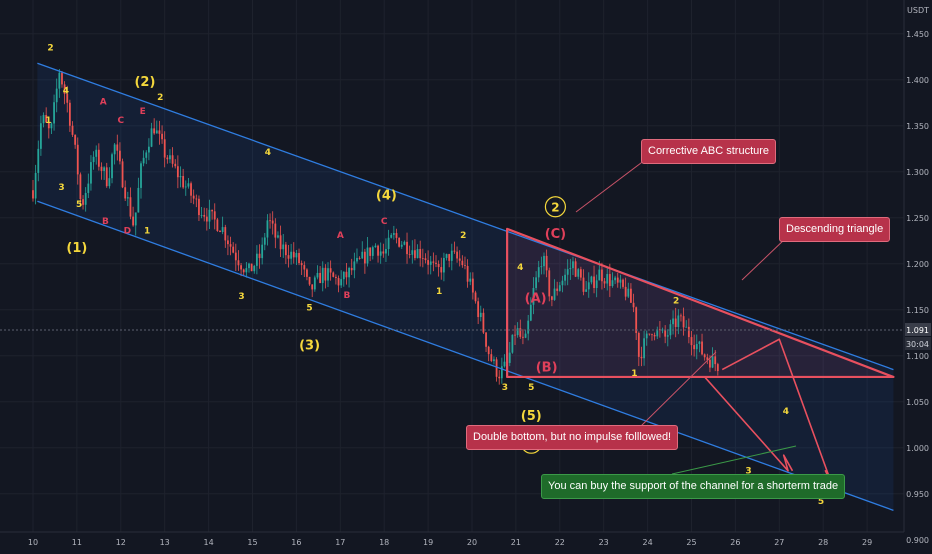 This screenshot has width=932, height=554. What do you see at coordinates (555, 234) in the screenshot?
I see `wave-label: (C)` at bounding box center [555, 234].